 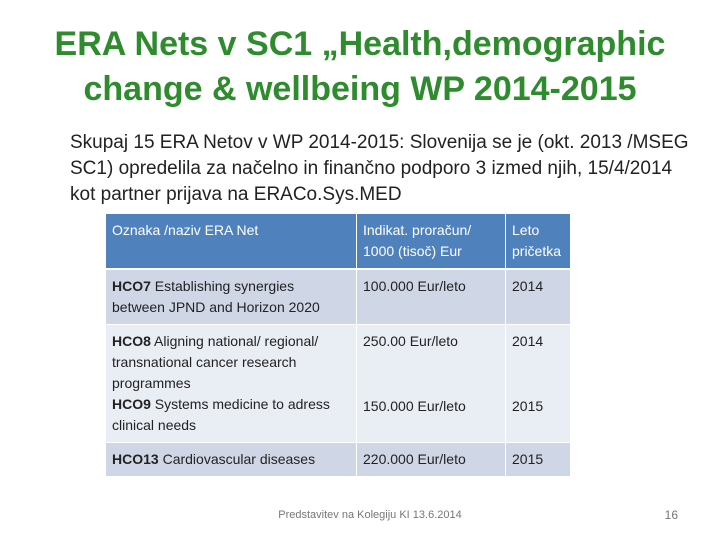 I want to click on net-budget: 100.000 Eur/leto, so click(x=431, y=297).